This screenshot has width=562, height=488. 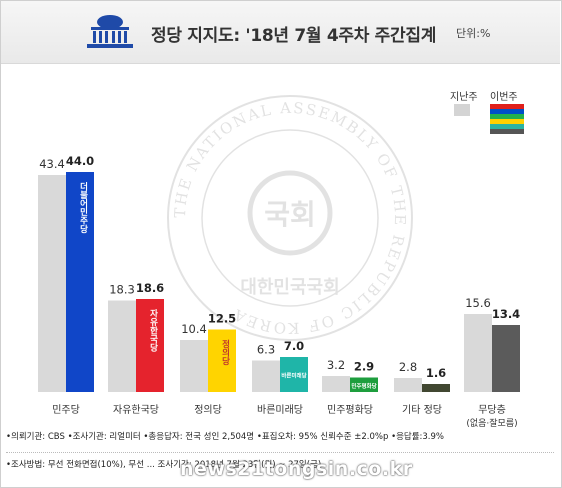 What do you see at coordinates (491, 423) in the screenshot?
I see `category-sublabel: (없음·잘모름)` at bounding box center [491, 423].